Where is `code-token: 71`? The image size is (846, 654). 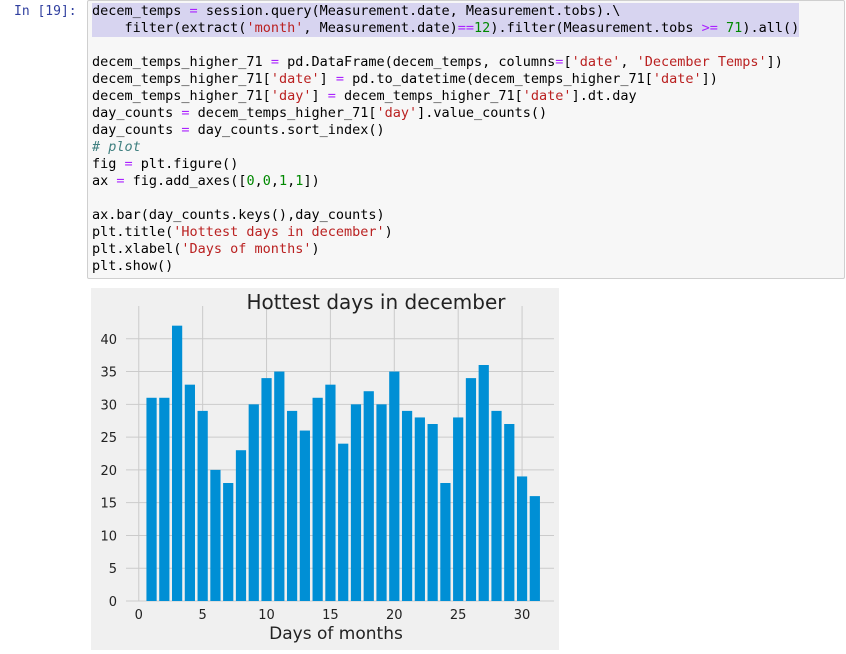
code-token: 71 is located at coordinates (734, 28).